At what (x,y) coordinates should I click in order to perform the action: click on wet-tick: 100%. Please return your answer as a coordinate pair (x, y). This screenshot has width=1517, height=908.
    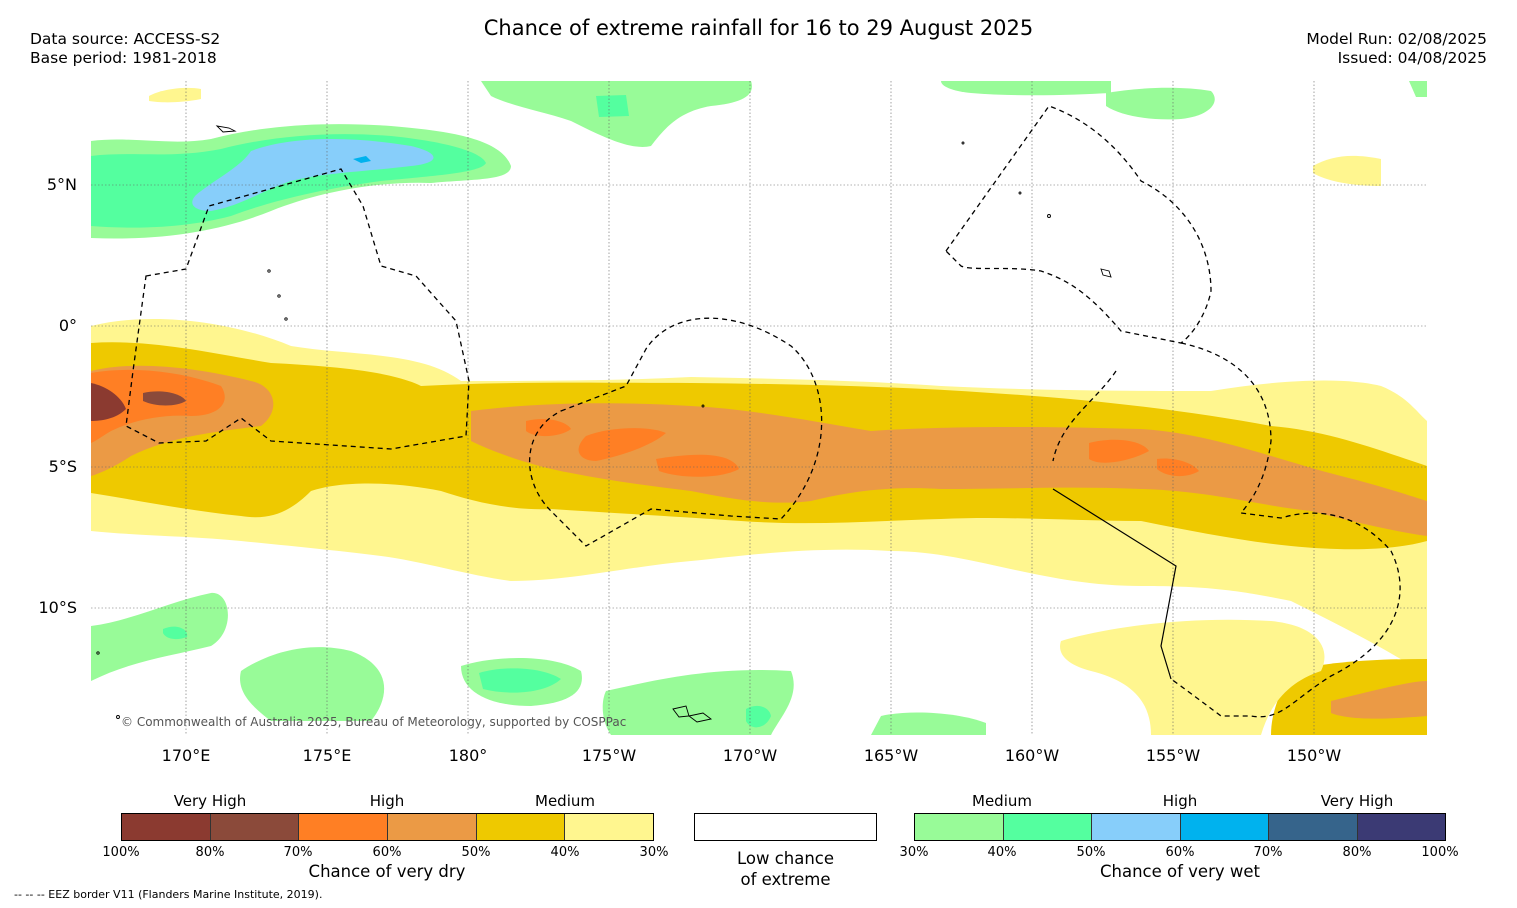
    Looking at the image, I should click on (1440, 852).